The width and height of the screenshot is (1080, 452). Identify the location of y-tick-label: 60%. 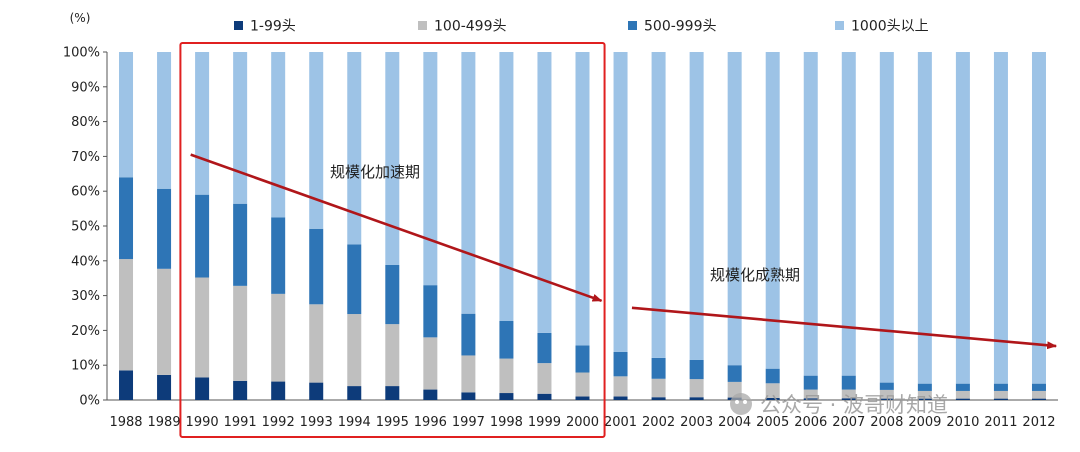
(85, 192).